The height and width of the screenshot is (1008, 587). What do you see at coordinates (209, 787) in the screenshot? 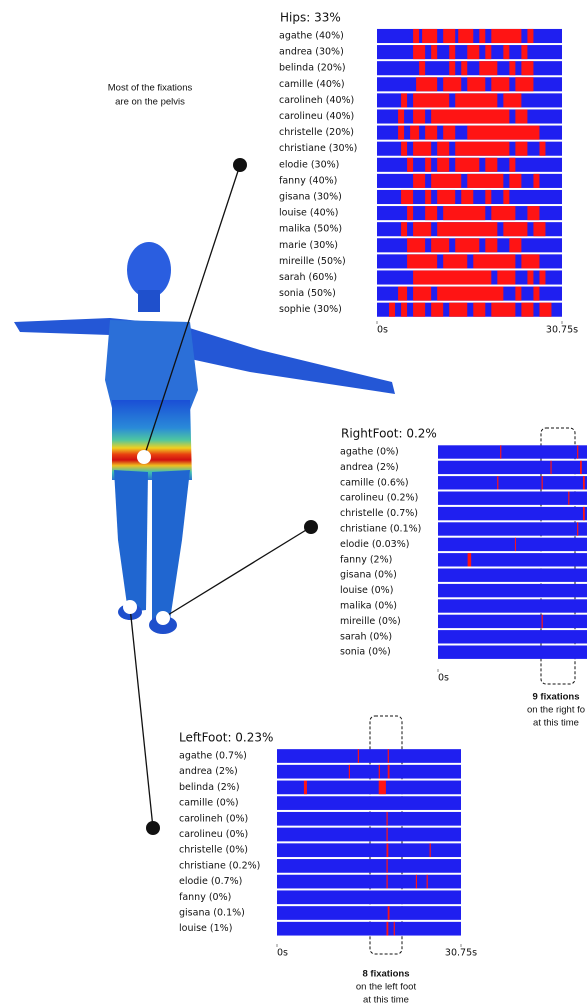
I see `row-label: belinda (2%)` at bounding box center [209, 787].